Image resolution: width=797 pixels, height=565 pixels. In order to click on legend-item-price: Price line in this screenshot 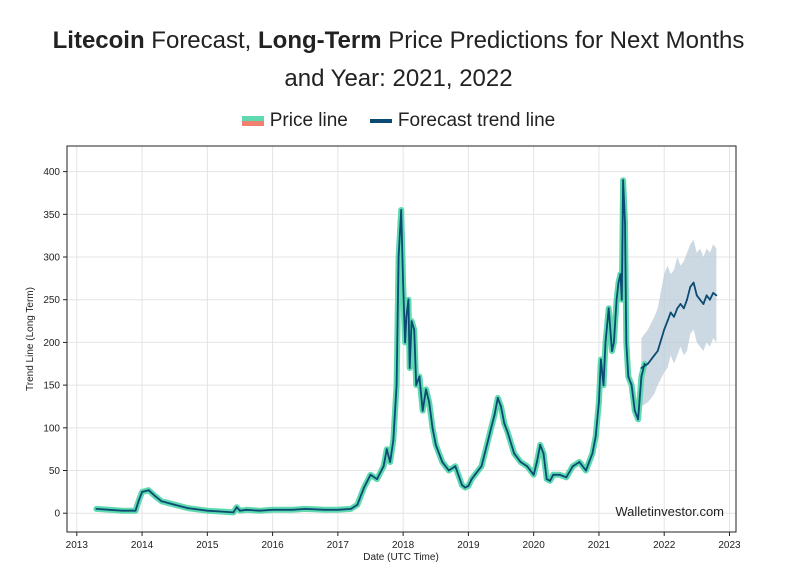, I will do `click(294, 121)`.